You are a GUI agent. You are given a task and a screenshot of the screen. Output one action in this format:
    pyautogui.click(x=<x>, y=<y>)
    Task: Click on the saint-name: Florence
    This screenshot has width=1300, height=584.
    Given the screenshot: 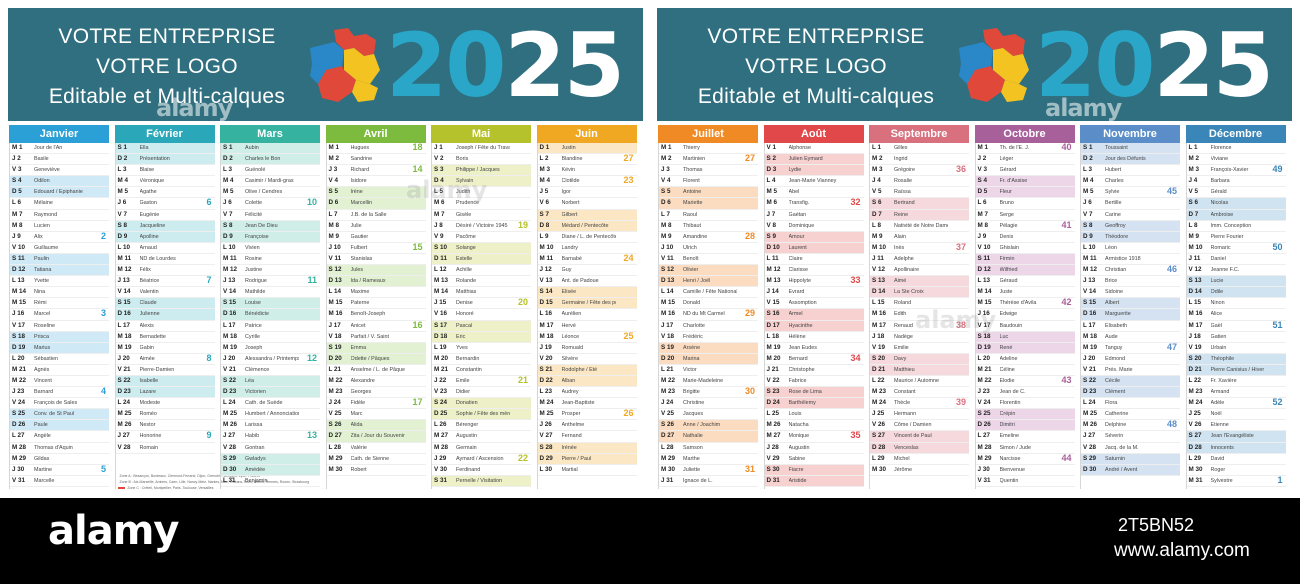 What is the action you would take?
    pyautogui.click(x=1221, y=148)
    